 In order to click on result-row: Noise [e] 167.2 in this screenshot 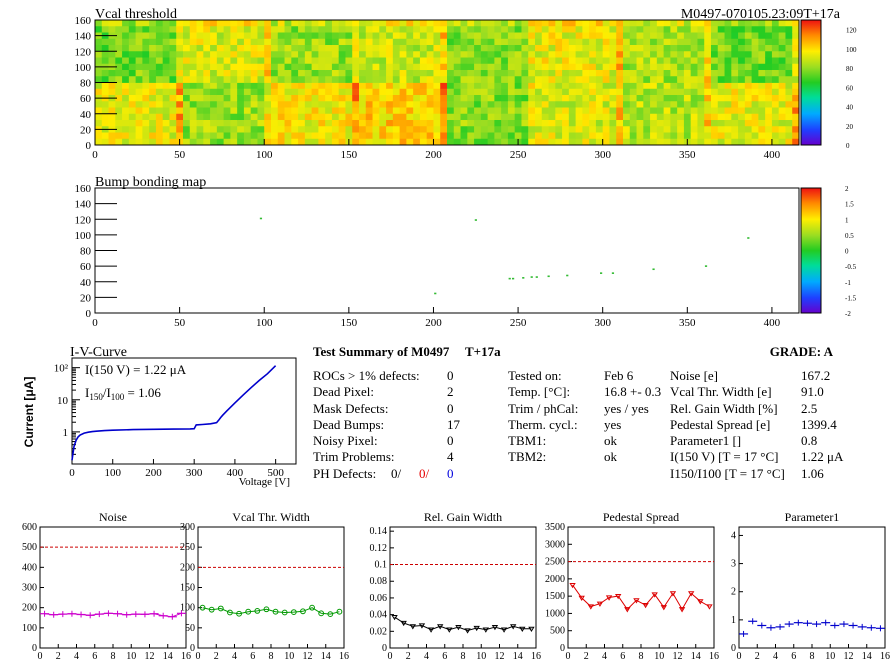, I will do `click(755, 376)`.